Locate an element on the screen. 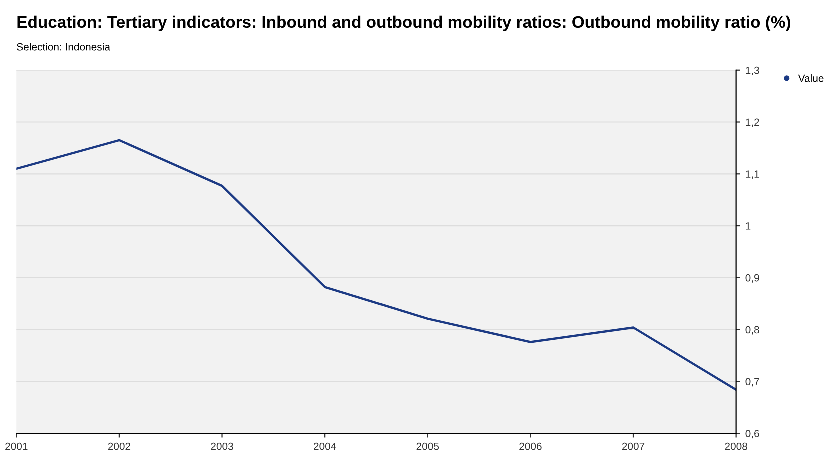 The image size is (832, 454). chart-title: Education: Tertiary indicators: Inbound and outbound mobility ratios: Outbound mobility ratio (%) is located at coordinates (404, 24).